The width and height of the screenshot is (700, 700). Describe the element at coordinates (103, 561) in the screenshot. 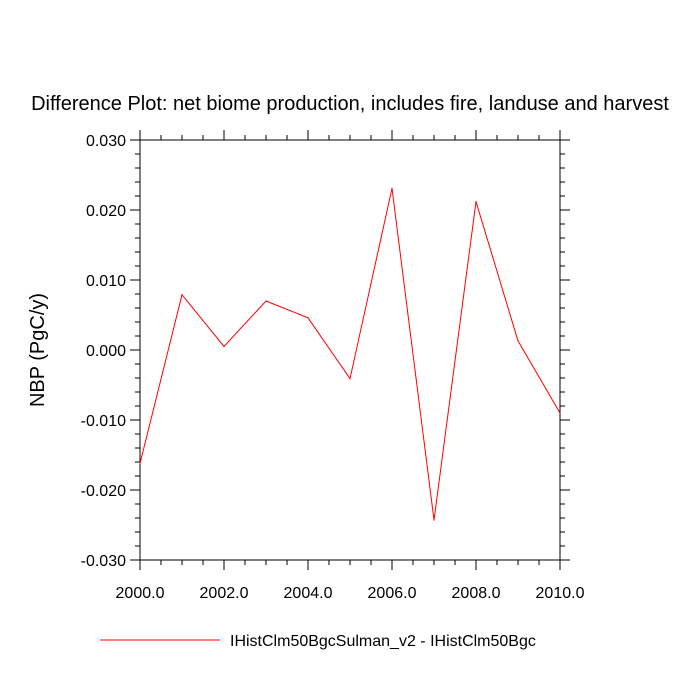

I see `y-tick-label: -0.030` at that location.